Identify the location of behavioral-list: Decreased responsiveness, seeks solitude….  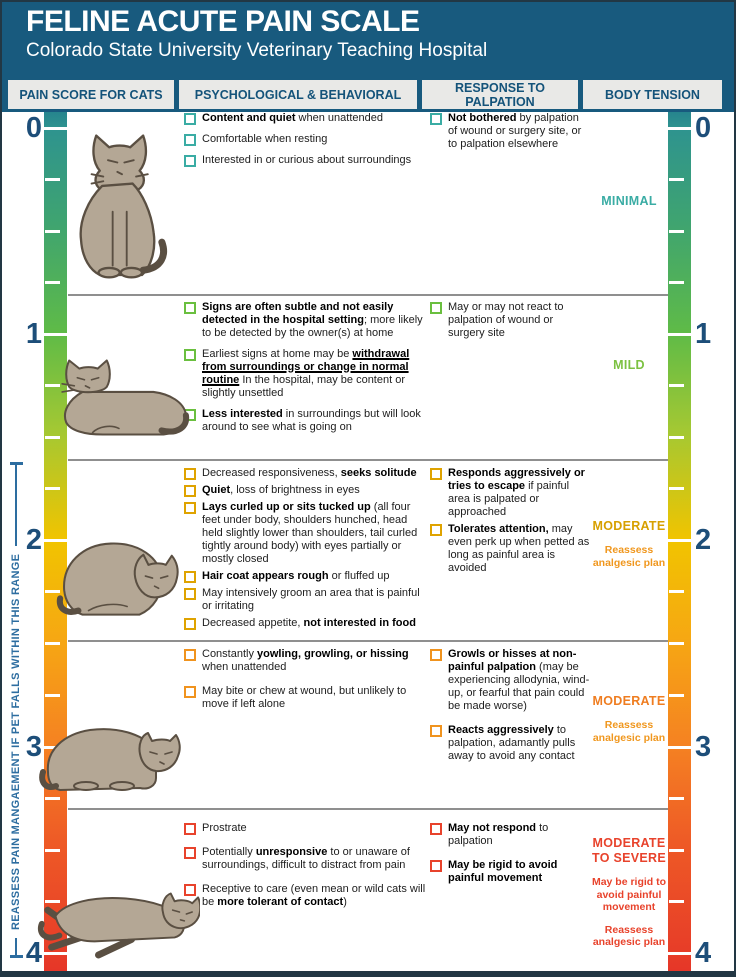
(307, 550).